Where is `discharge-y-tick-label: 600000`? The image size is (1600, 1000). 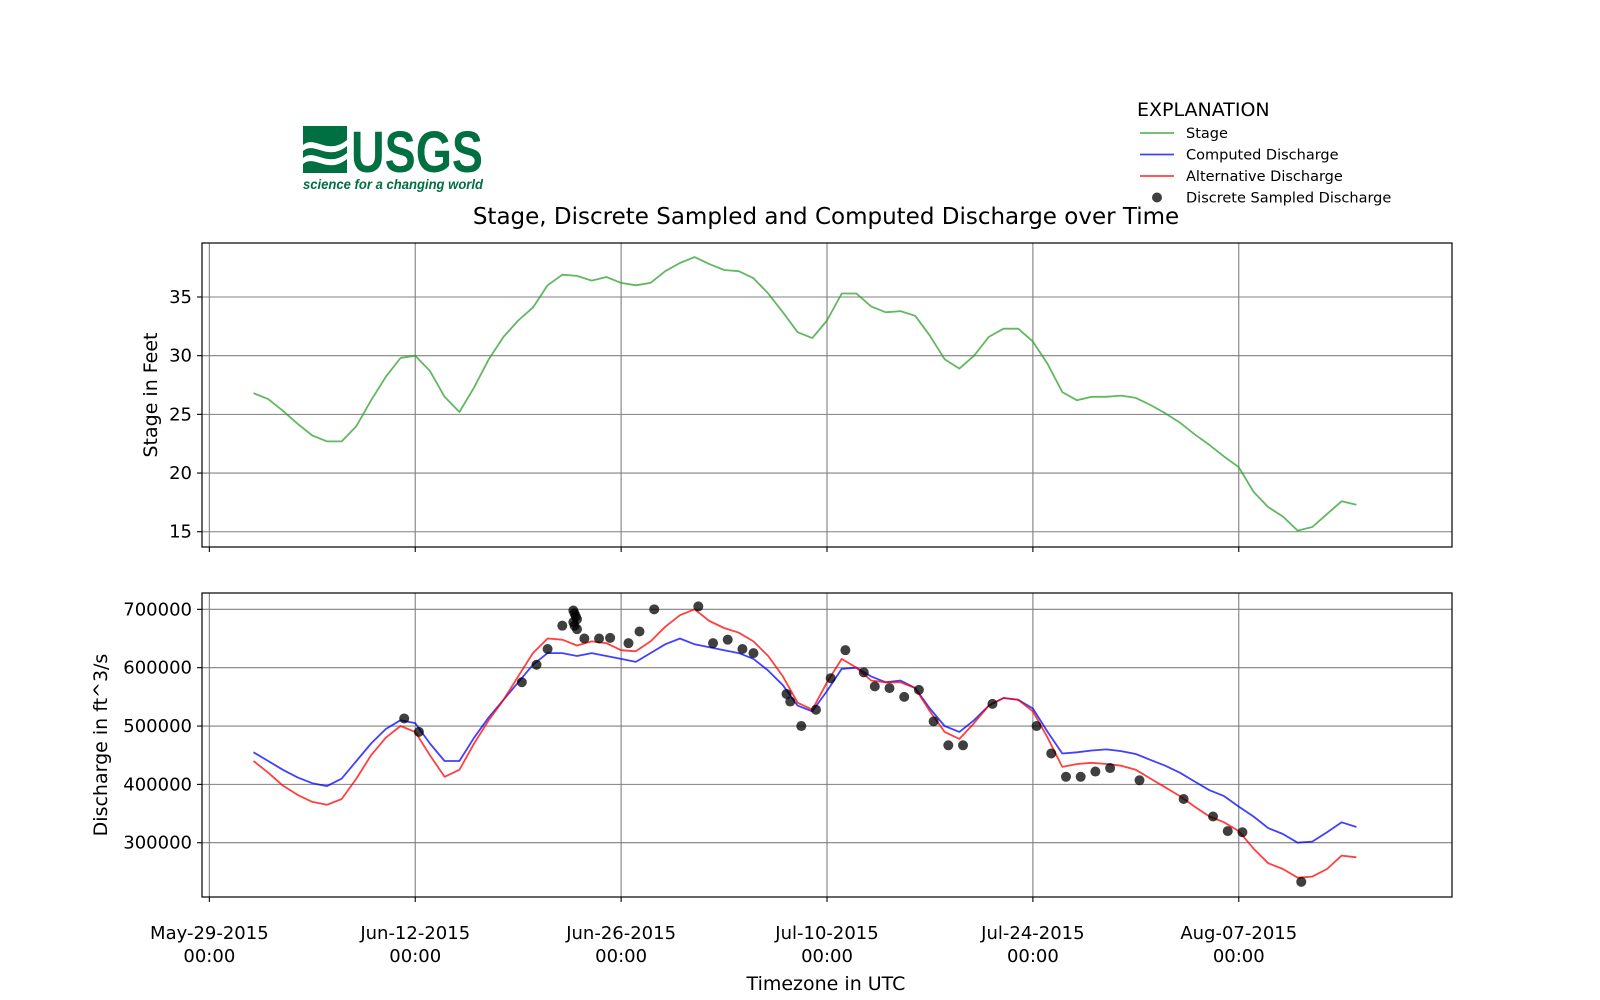 discharge-y-tick-label: 600000 is located at coordinates (157, 668).